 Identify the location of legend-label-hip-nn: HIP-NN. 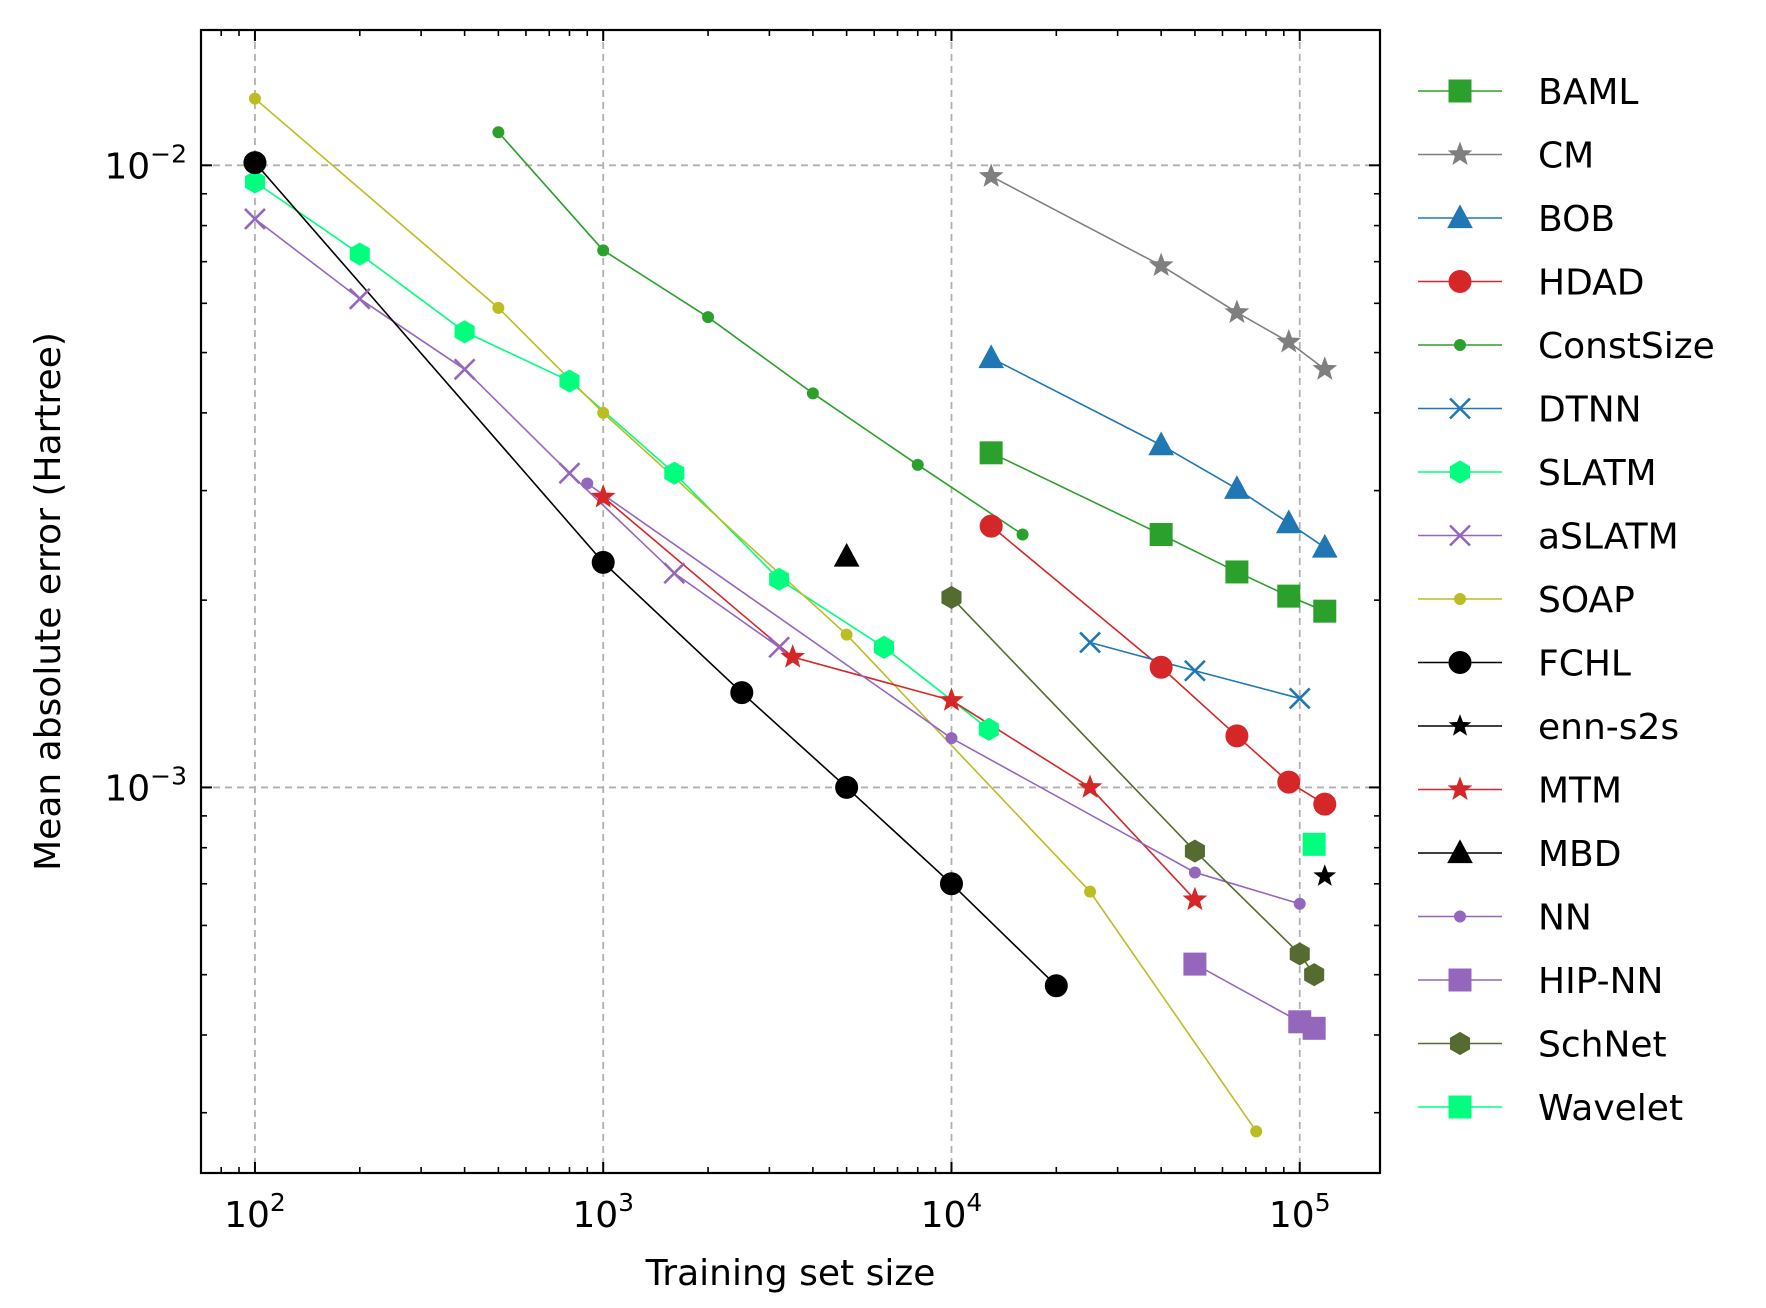
(1600, 981).